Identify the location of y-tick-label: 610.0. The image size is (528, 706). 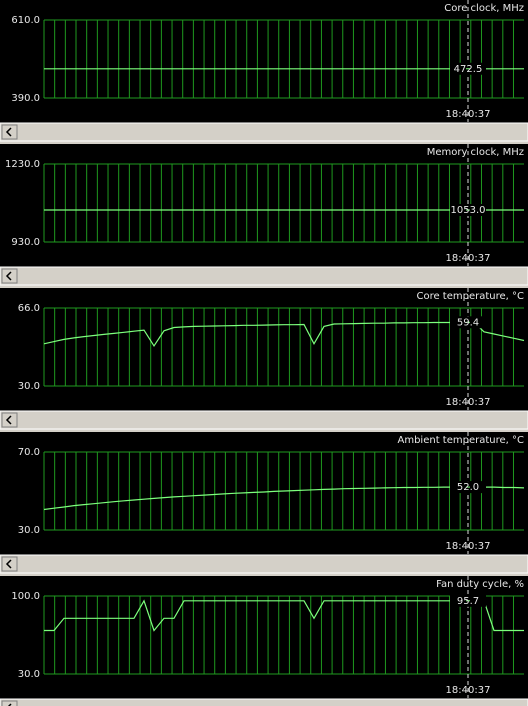
(25, 20).